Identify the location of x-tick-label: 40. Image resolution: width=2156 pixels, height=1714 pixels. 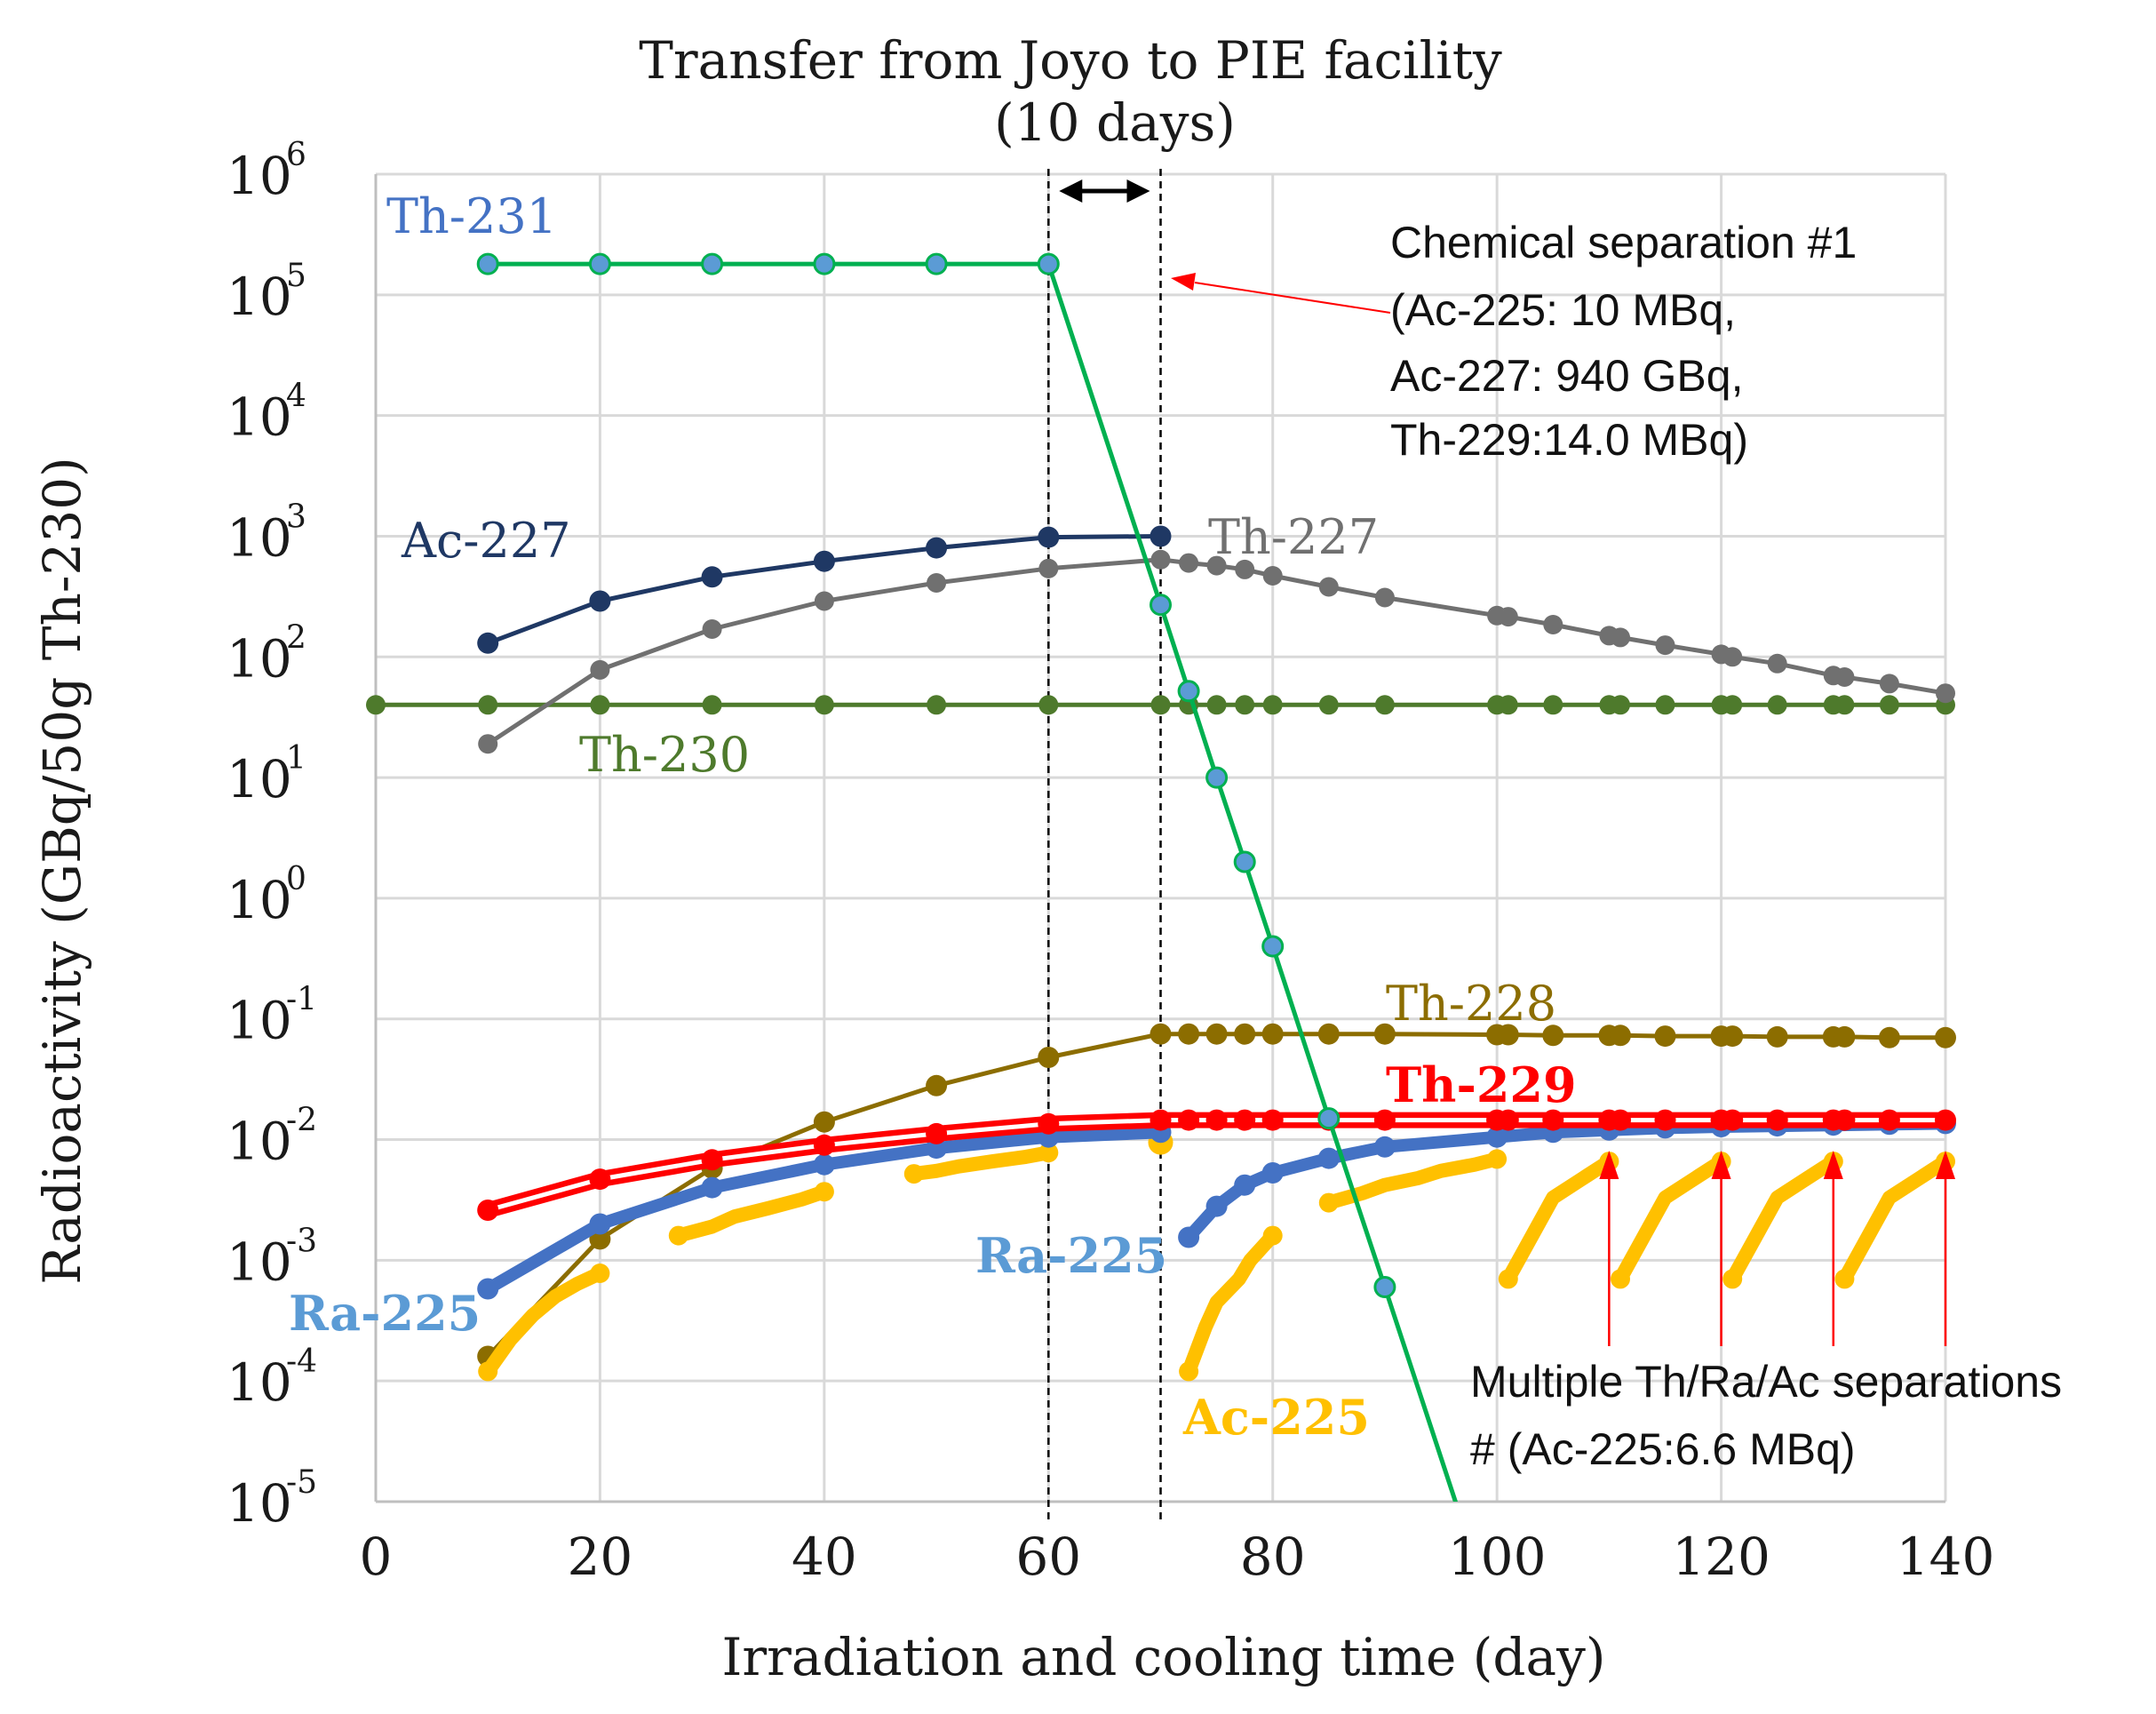
(824, 1557).